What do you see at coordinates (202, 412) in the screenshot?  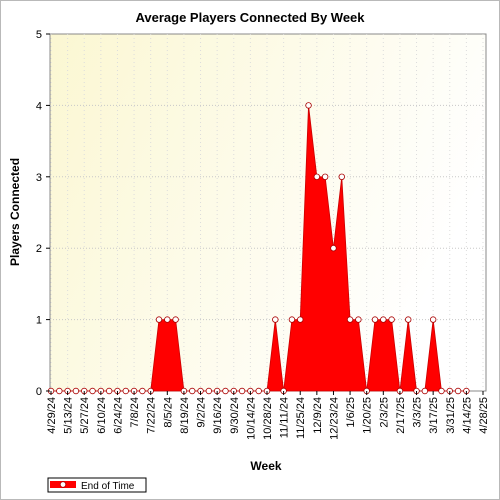 I see `x-tick-label: 9/2/24` at bounding box center [202, 412].